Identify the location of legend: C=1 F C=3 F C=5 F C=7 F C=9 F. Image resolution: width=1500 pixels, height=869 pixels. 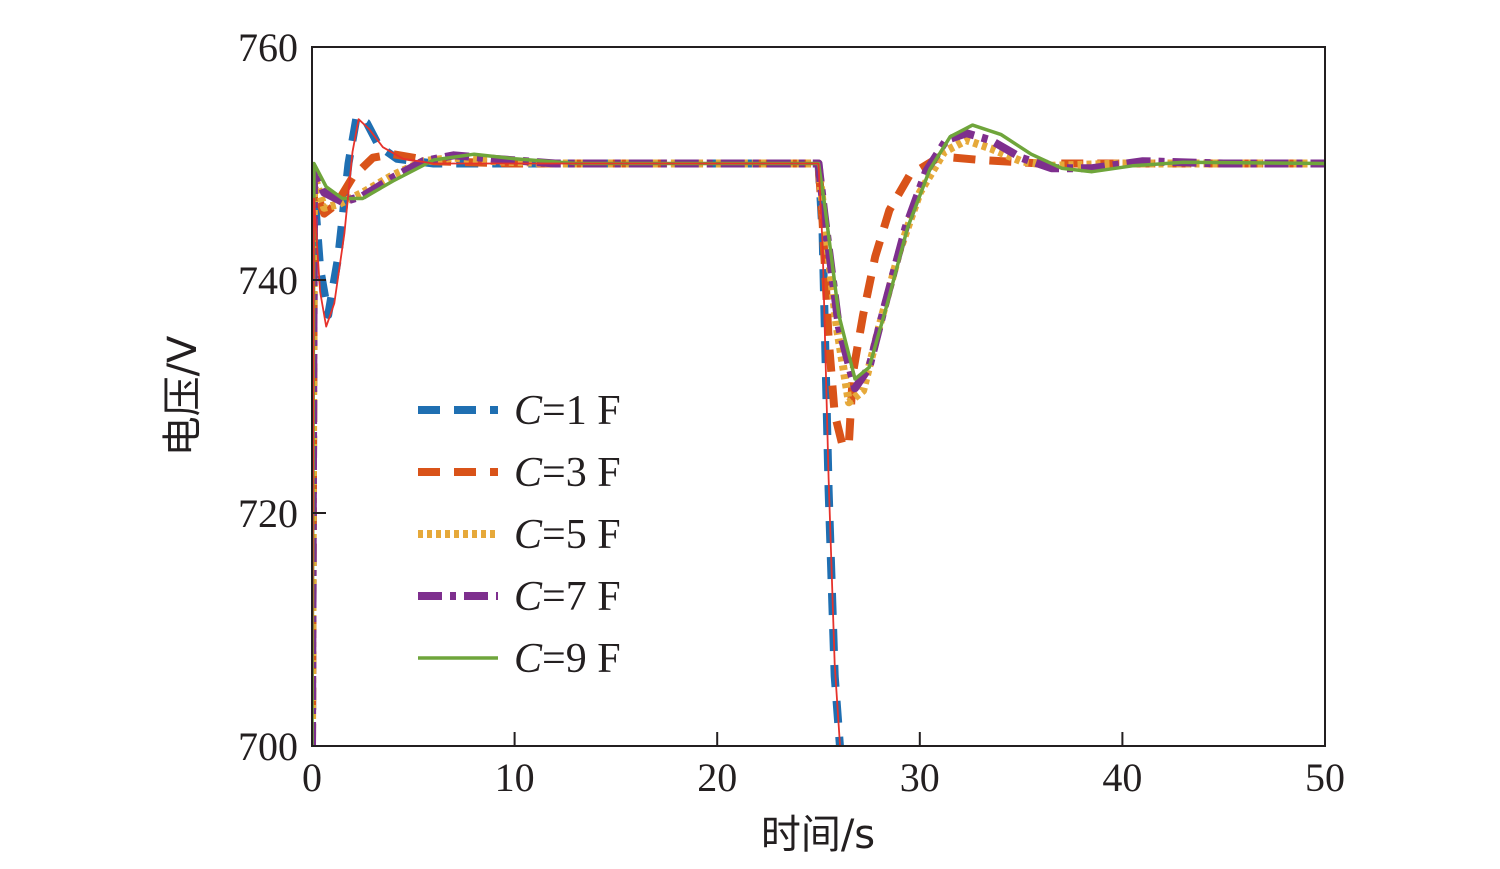
(519, 535).